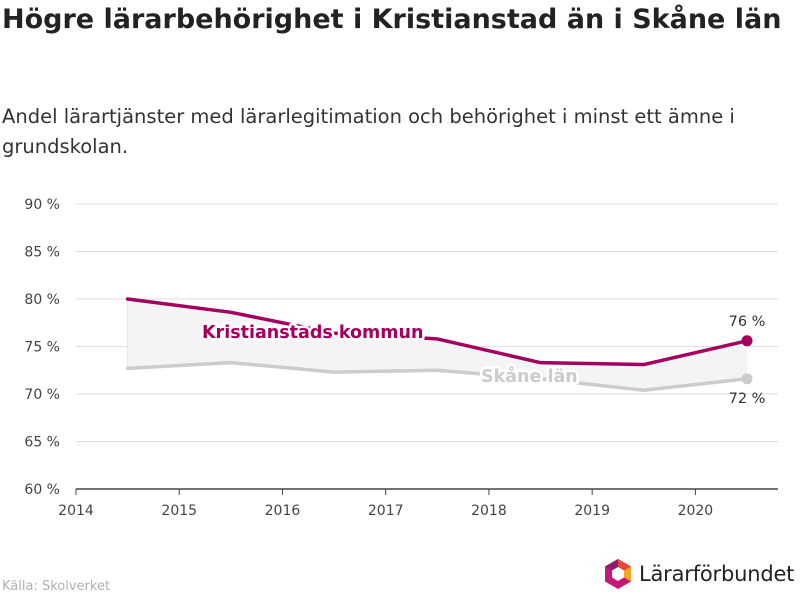 This screenshot has width=800, height=600. I want to click on y-tick-label: 85 %, so click(42, 253).